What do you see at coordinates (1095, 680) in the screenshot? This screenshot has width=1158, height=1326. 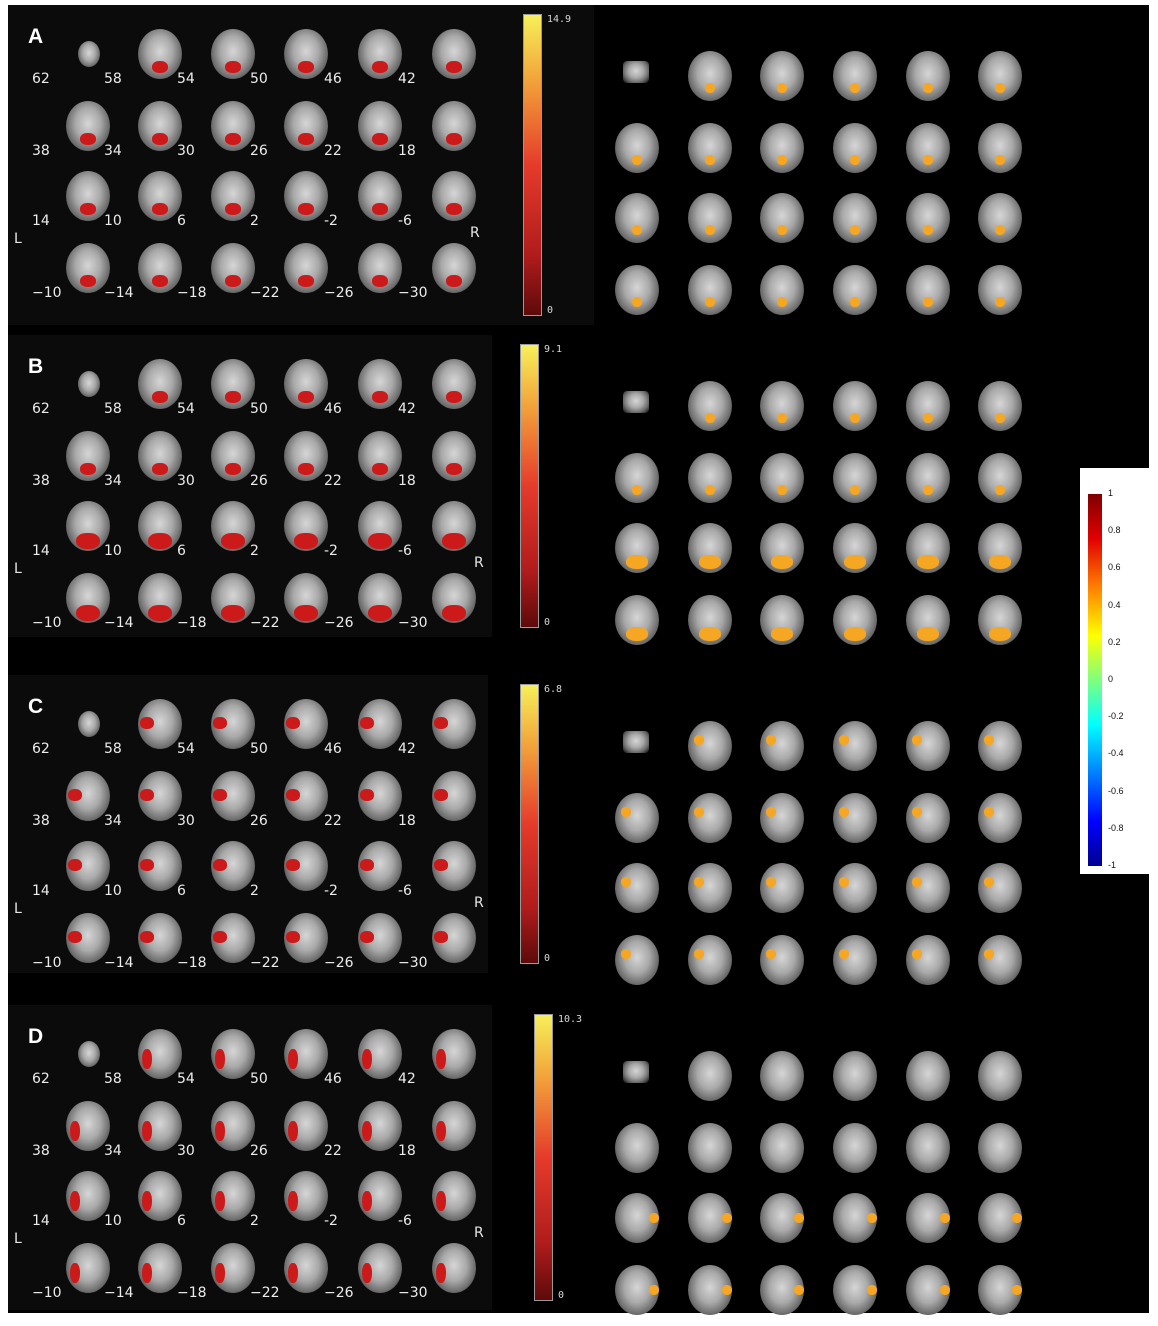 I see `correlation-gradient` at bounding box center [1095, 680].